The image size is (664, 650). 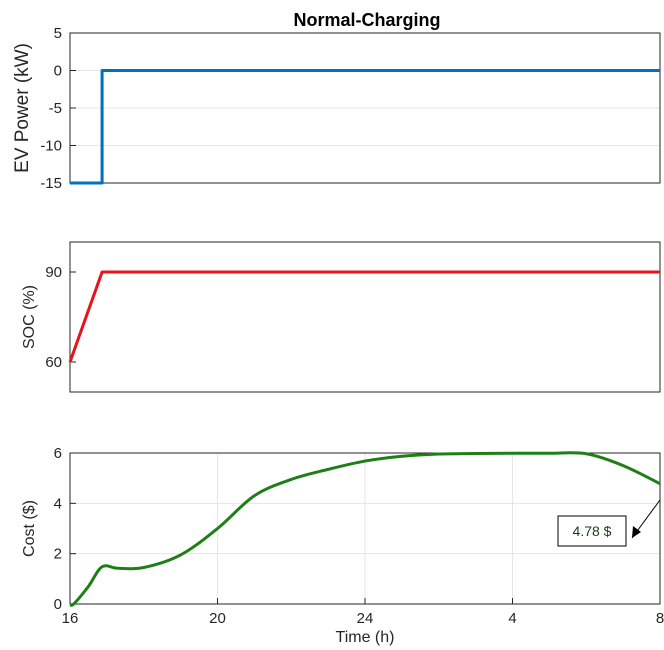 I want to click on y-tick-label: -5, so click(x=55, y=108).